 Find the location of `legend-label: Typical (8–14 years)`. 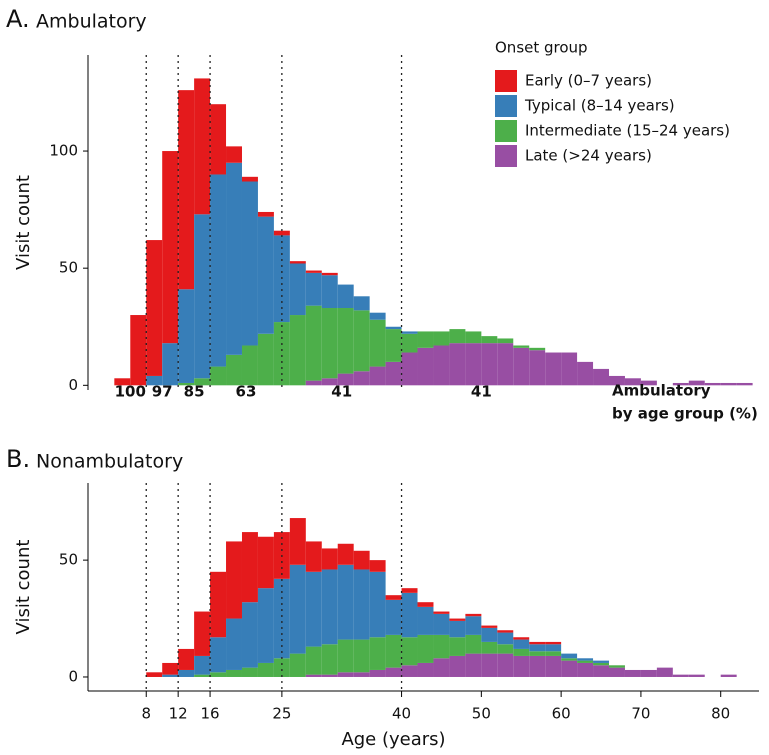

legend-label: Typical (8–14 years) is located at coordinates (599, 106).